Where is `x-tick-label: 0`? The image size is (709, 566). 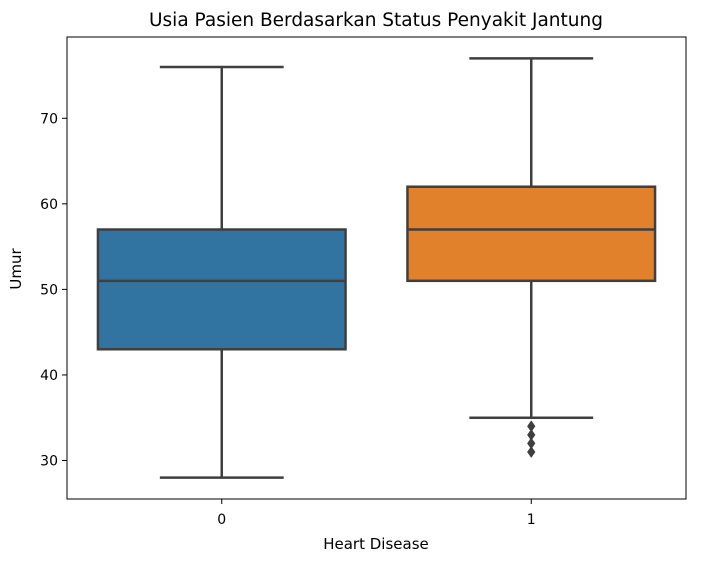
x-tick-label: 0 is located at coordinates (221, 520).